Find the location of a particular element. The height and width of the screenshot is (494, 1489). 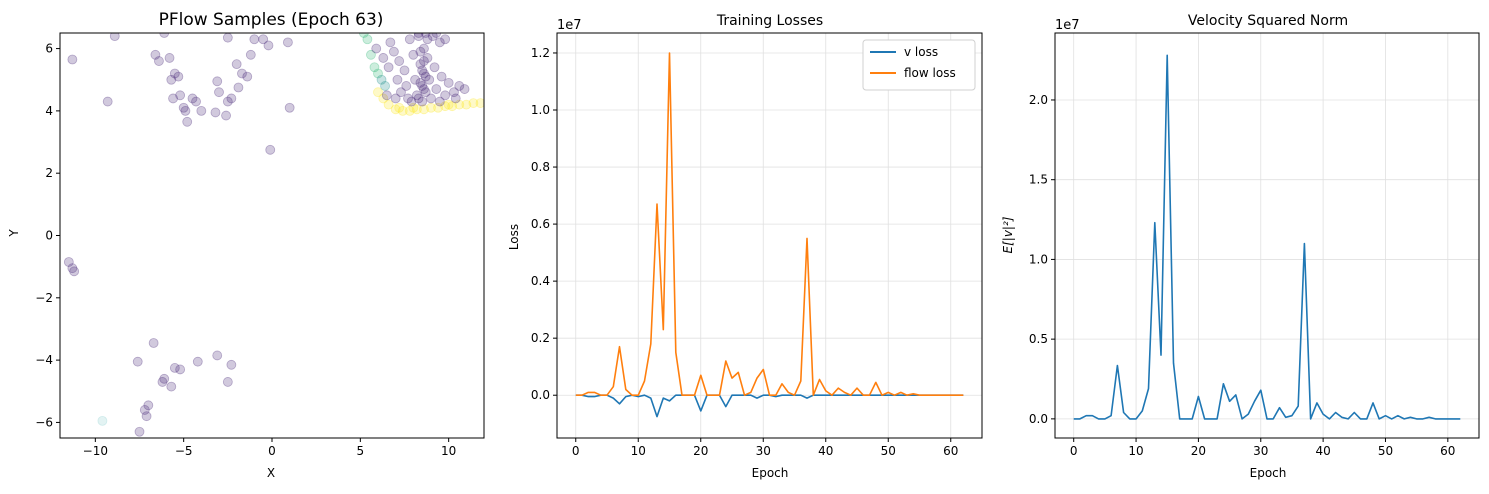

velocity-scale-label: 1e7 is located at coordinates (1067, 25).